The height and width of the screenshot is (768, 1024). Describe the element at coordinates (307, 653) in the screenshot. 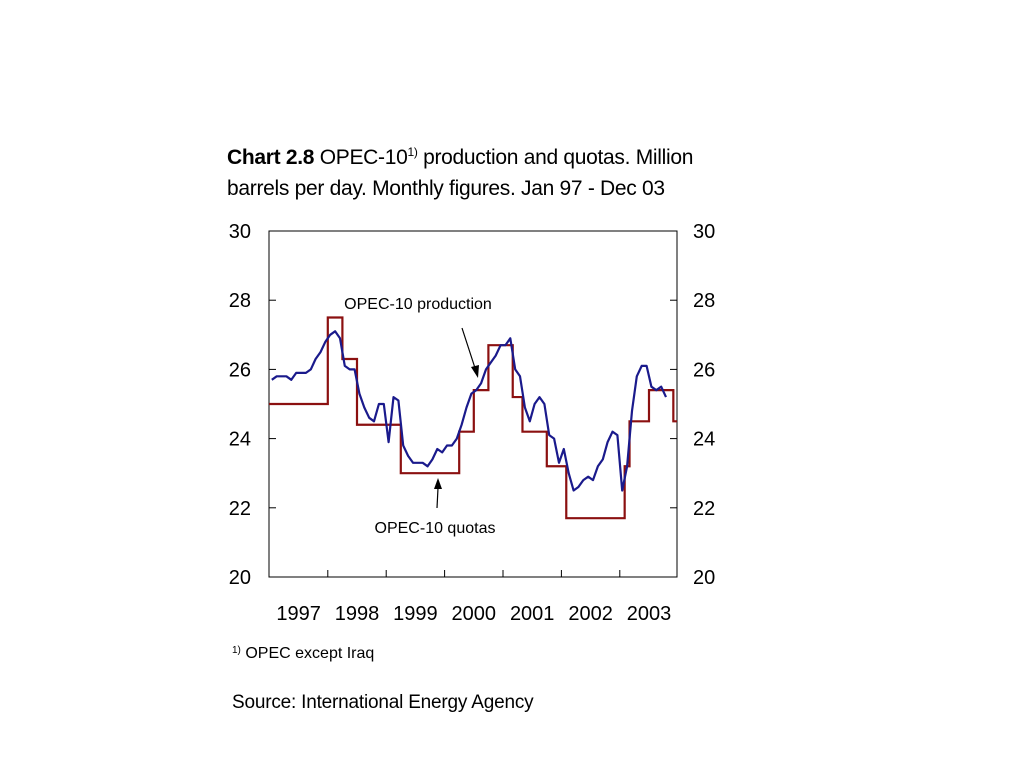

I see `footnote-text: OPEC except Iraq` at that location.